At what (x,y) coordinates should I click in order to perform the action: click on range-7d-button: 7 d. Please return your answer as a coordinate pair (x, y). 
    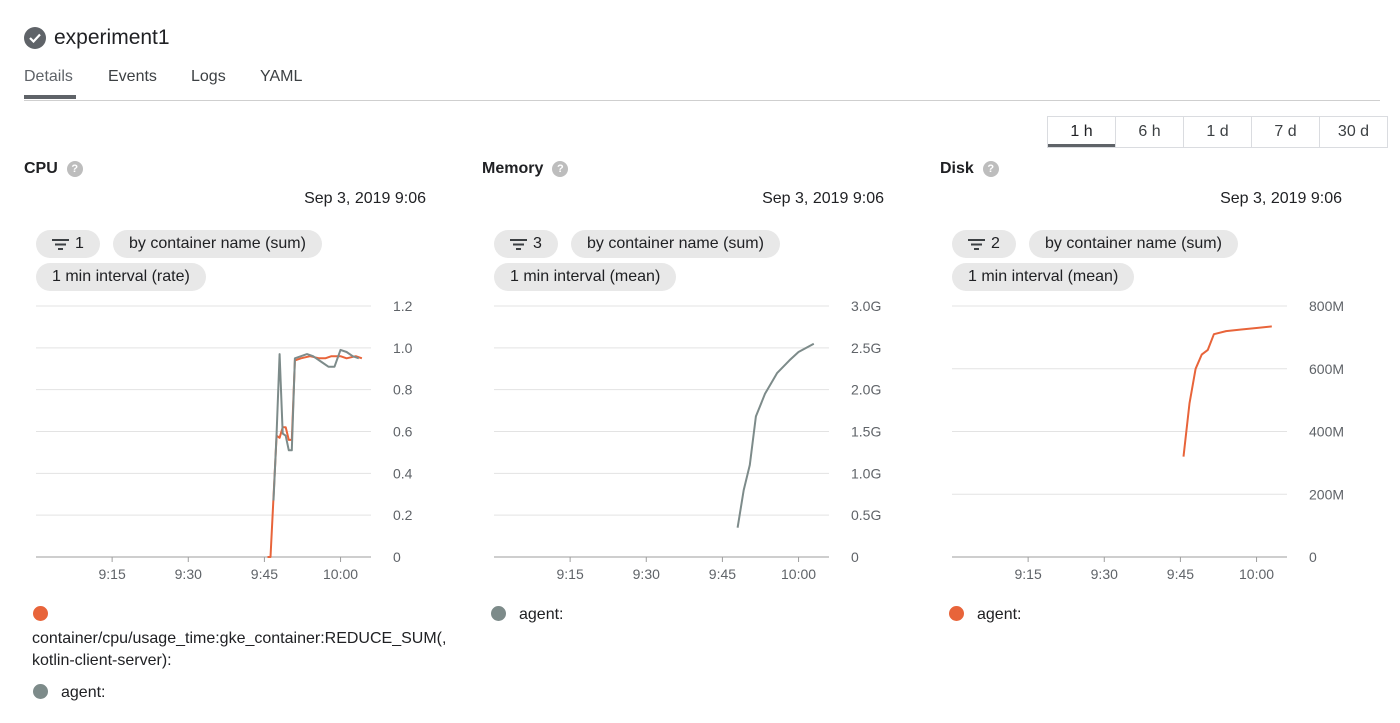
    Looking at the image, I should click on (1286, 132).